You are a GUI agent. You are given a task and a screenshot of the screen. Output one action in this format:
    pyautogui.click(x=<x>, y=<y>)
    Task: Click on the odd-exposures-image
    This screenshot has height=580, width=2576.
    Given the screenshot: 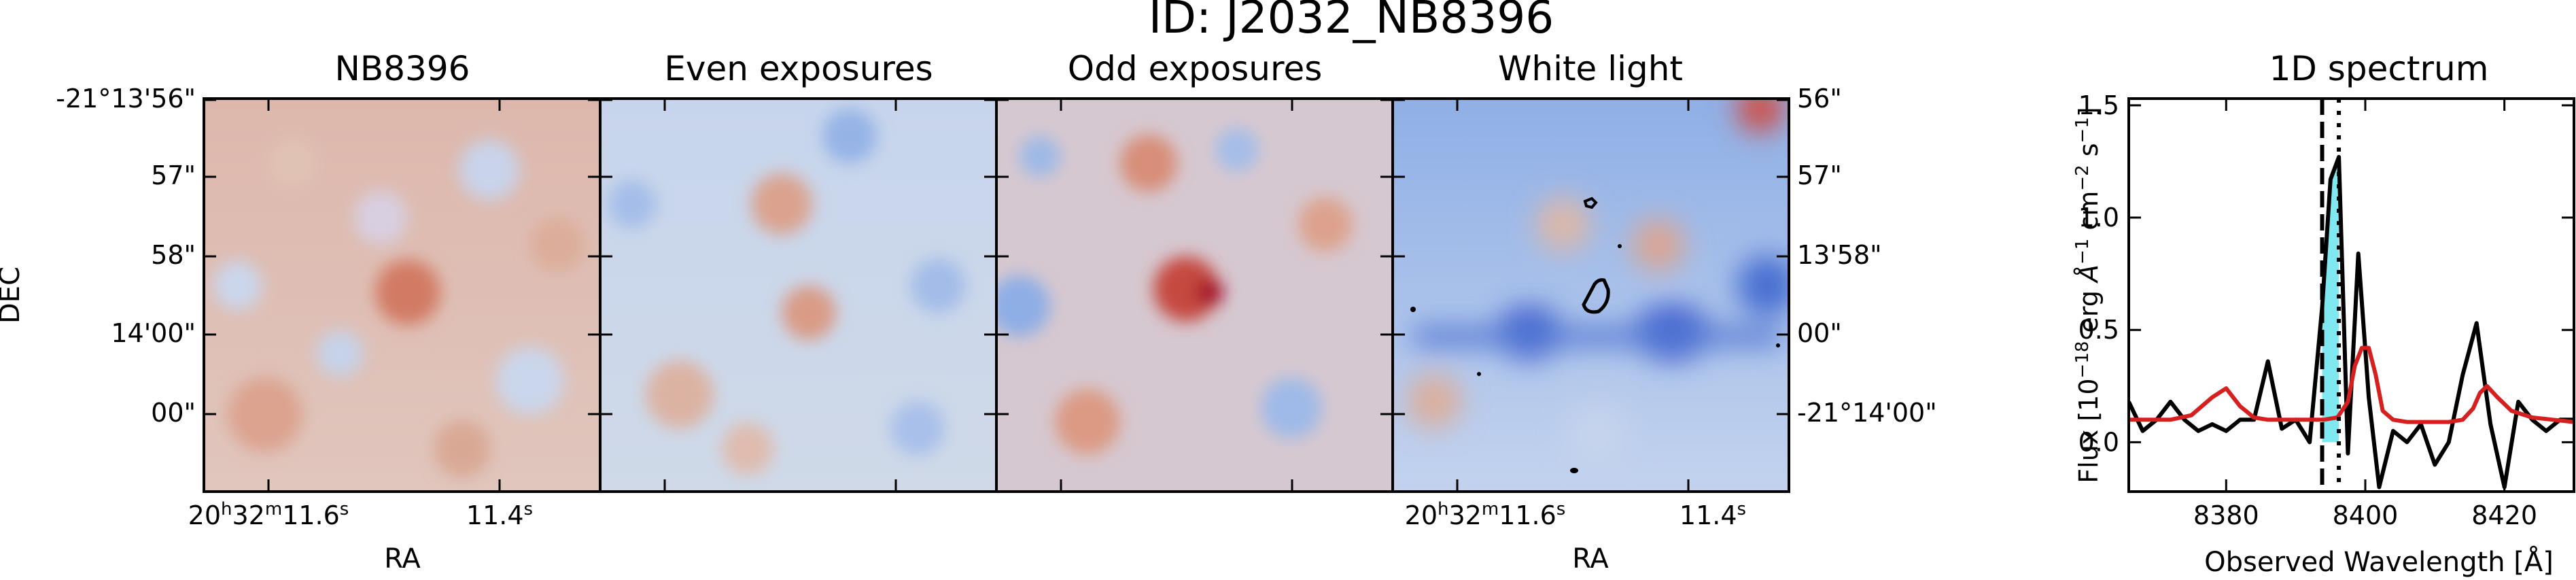 What is the action you would take?
    pyautogui.click(x=1194, y=295)
    